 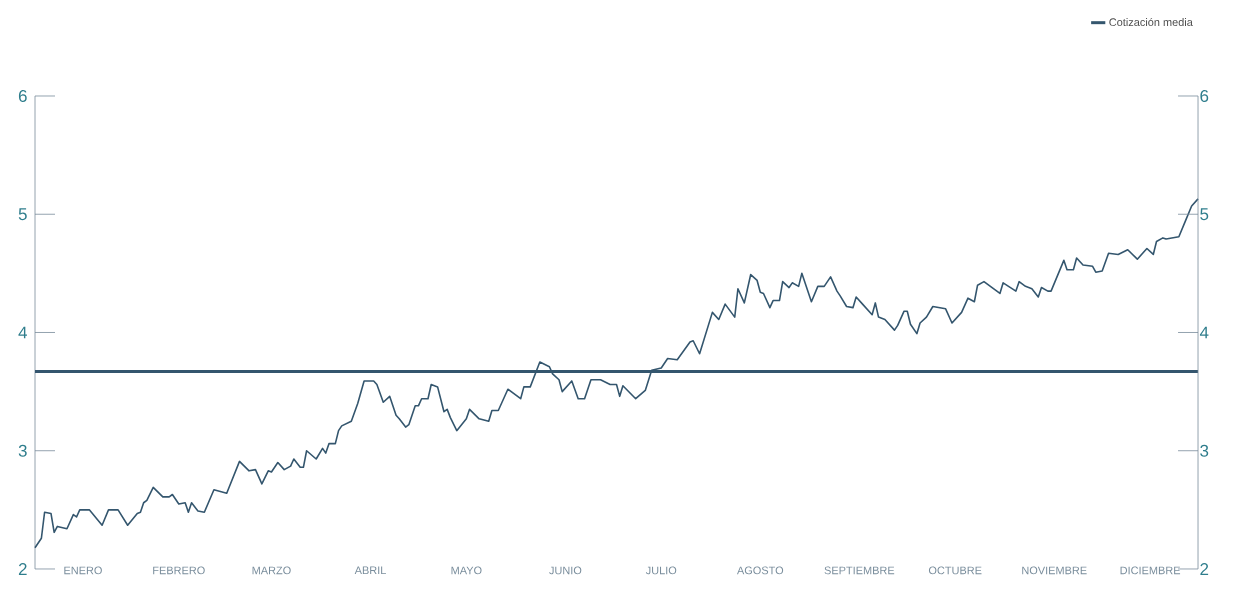 What do you see at coordinates (955, 570) in the screenshot?
I see `x-tick-label: OCTUBRE` at bounding box center [955, 570].